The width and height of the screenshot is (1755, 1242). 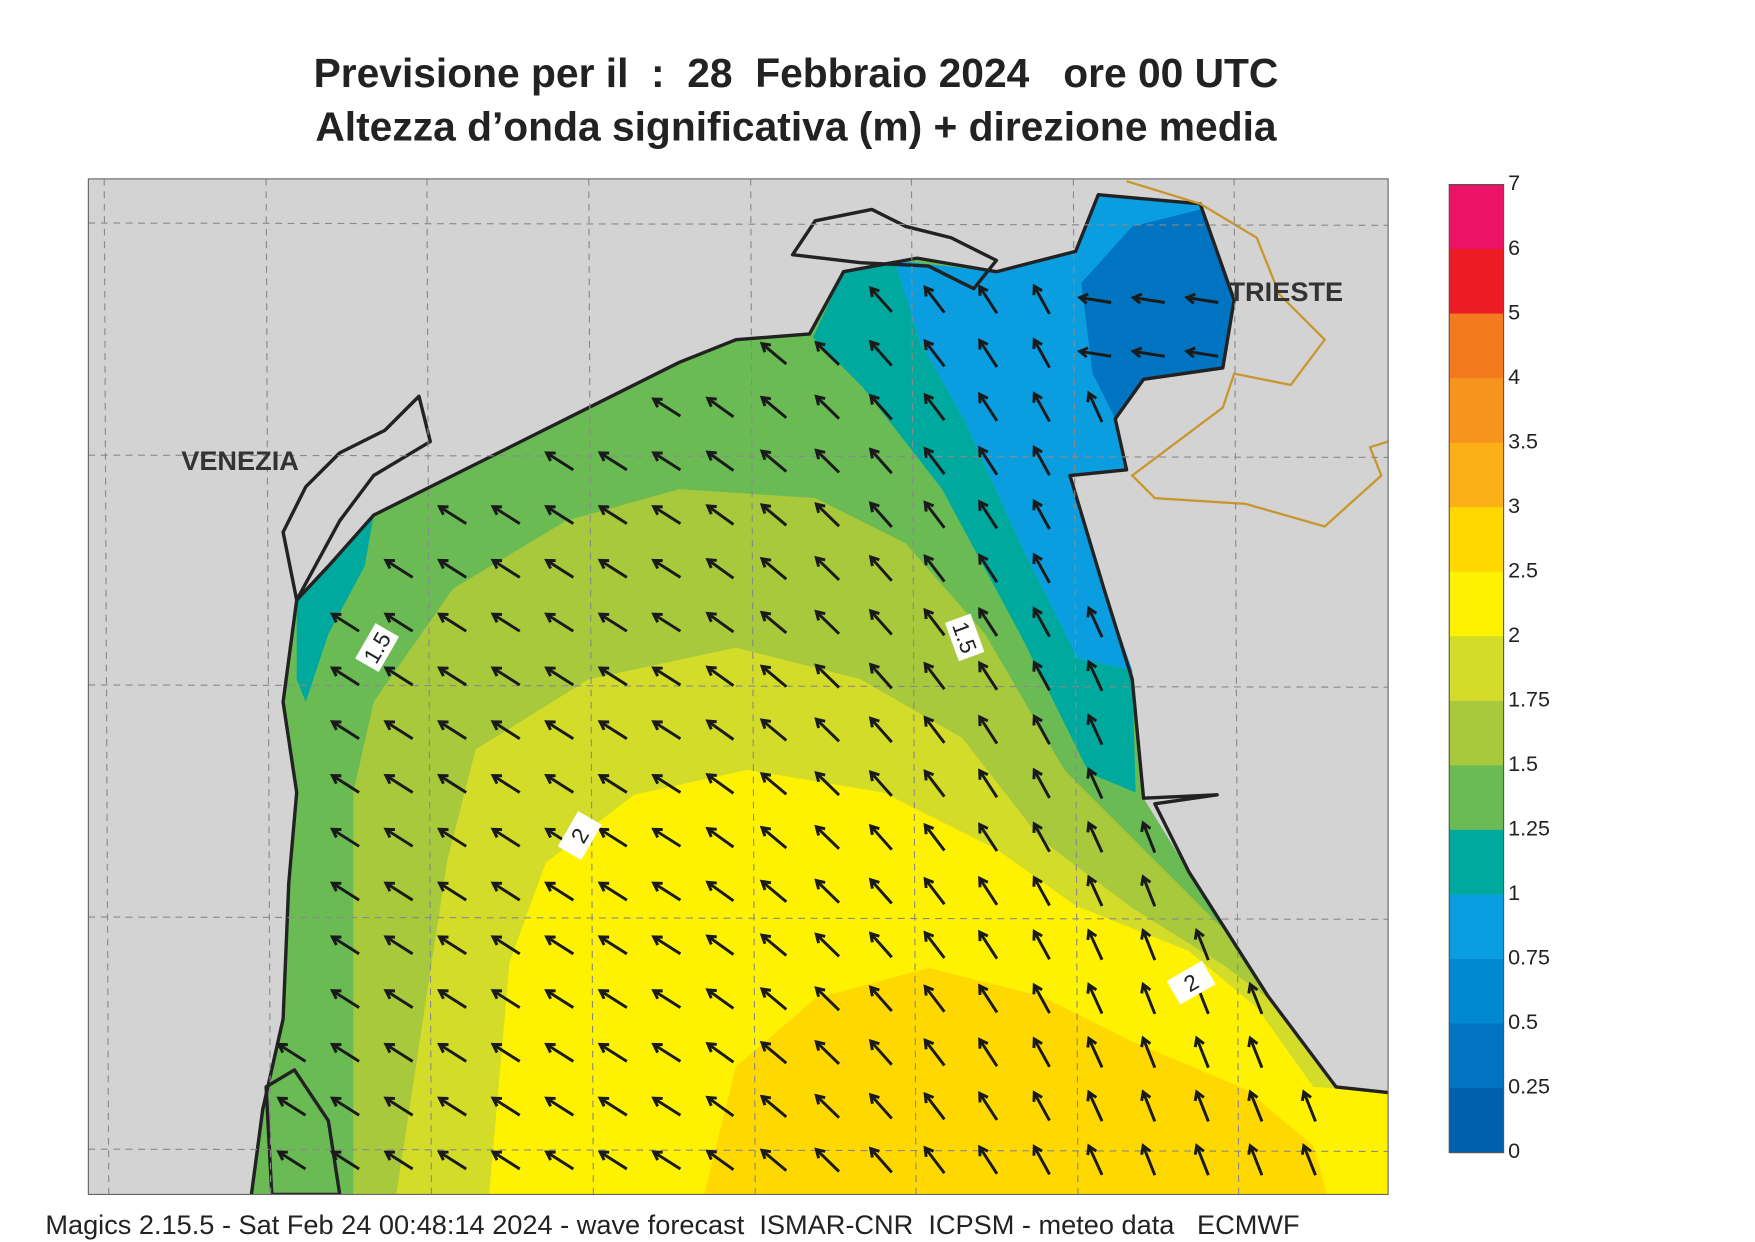 What do you see at coordinates (964, 637) in the screenshot?
I see `contour-label-box` at bounding box center [964, 637].